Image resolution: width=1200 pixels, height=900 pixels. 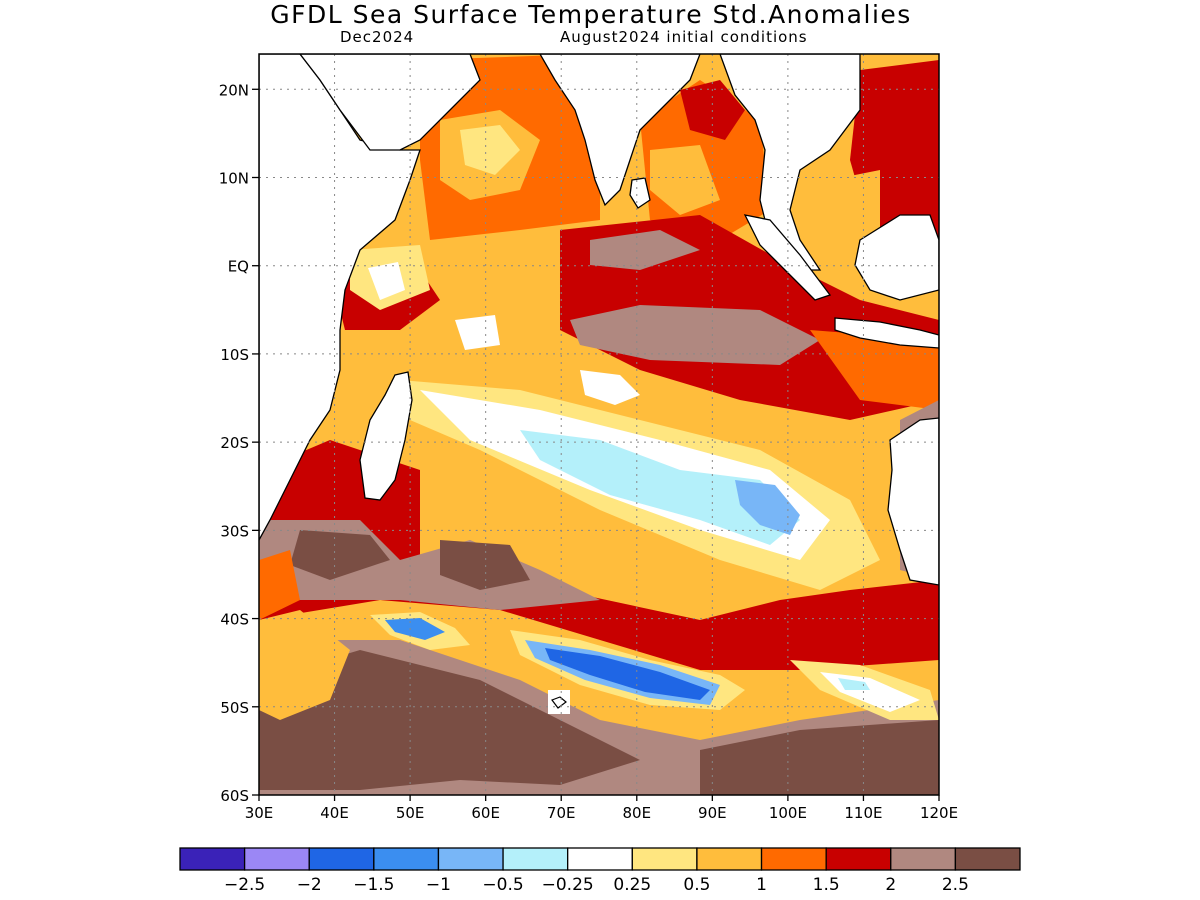 I want to click on land-australia, so click(x=913, y=501).